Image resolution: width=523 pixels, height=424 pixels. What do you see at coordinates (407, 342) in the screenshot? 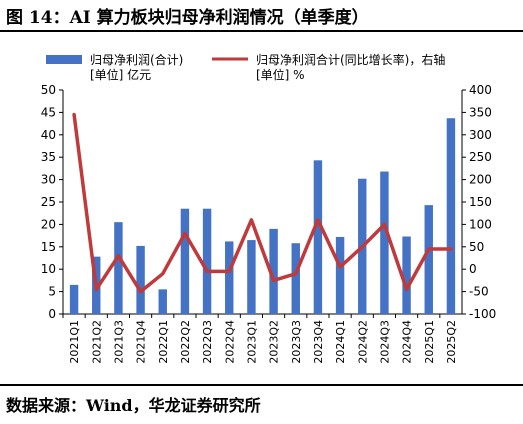
I see `x-tick-label: 2024Q4` at bounding box center [407, 342].